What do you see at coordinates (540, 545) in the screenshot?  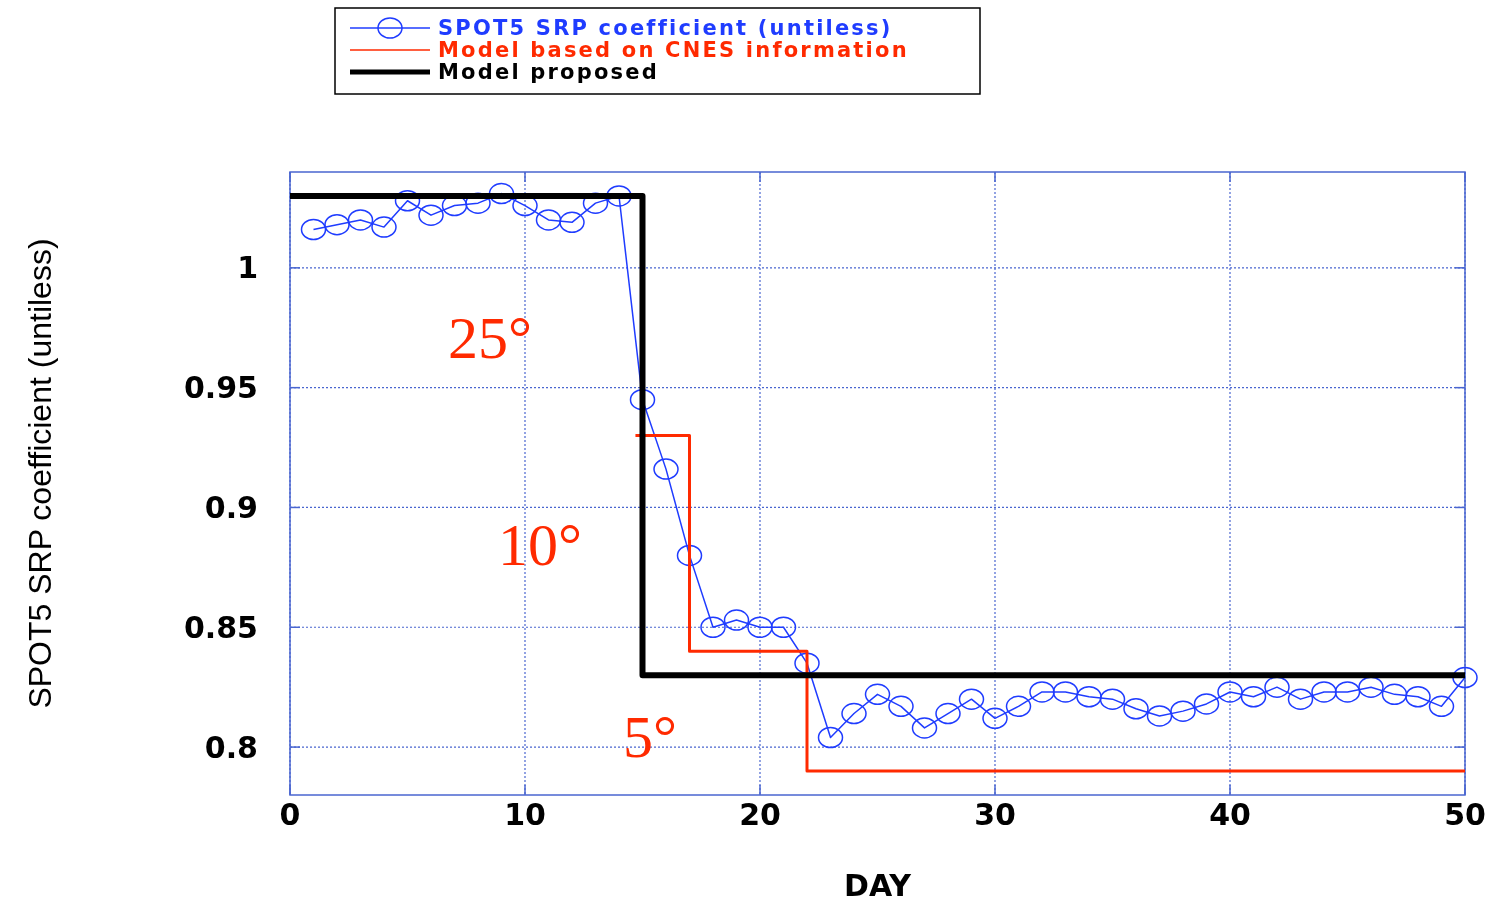 I see `annotation: 10°` at bounding box center [540, 545].